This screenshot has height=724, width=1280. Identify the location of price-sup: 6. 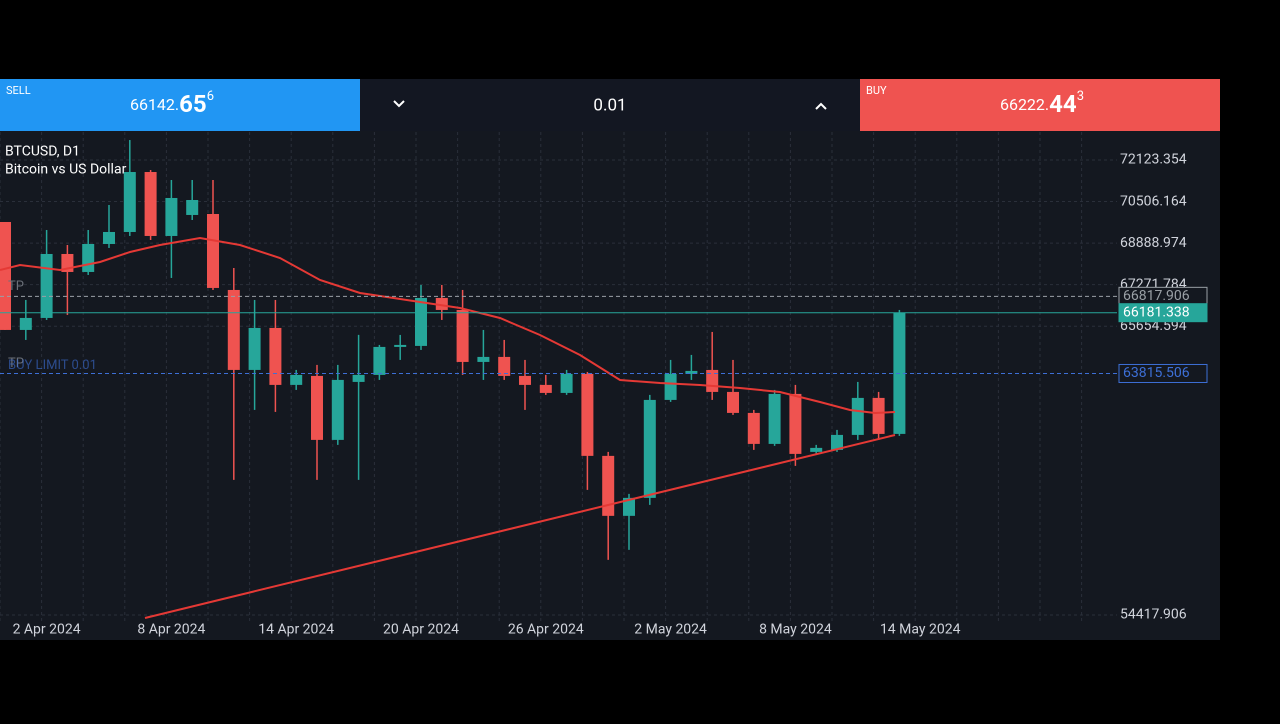
(210, 96).